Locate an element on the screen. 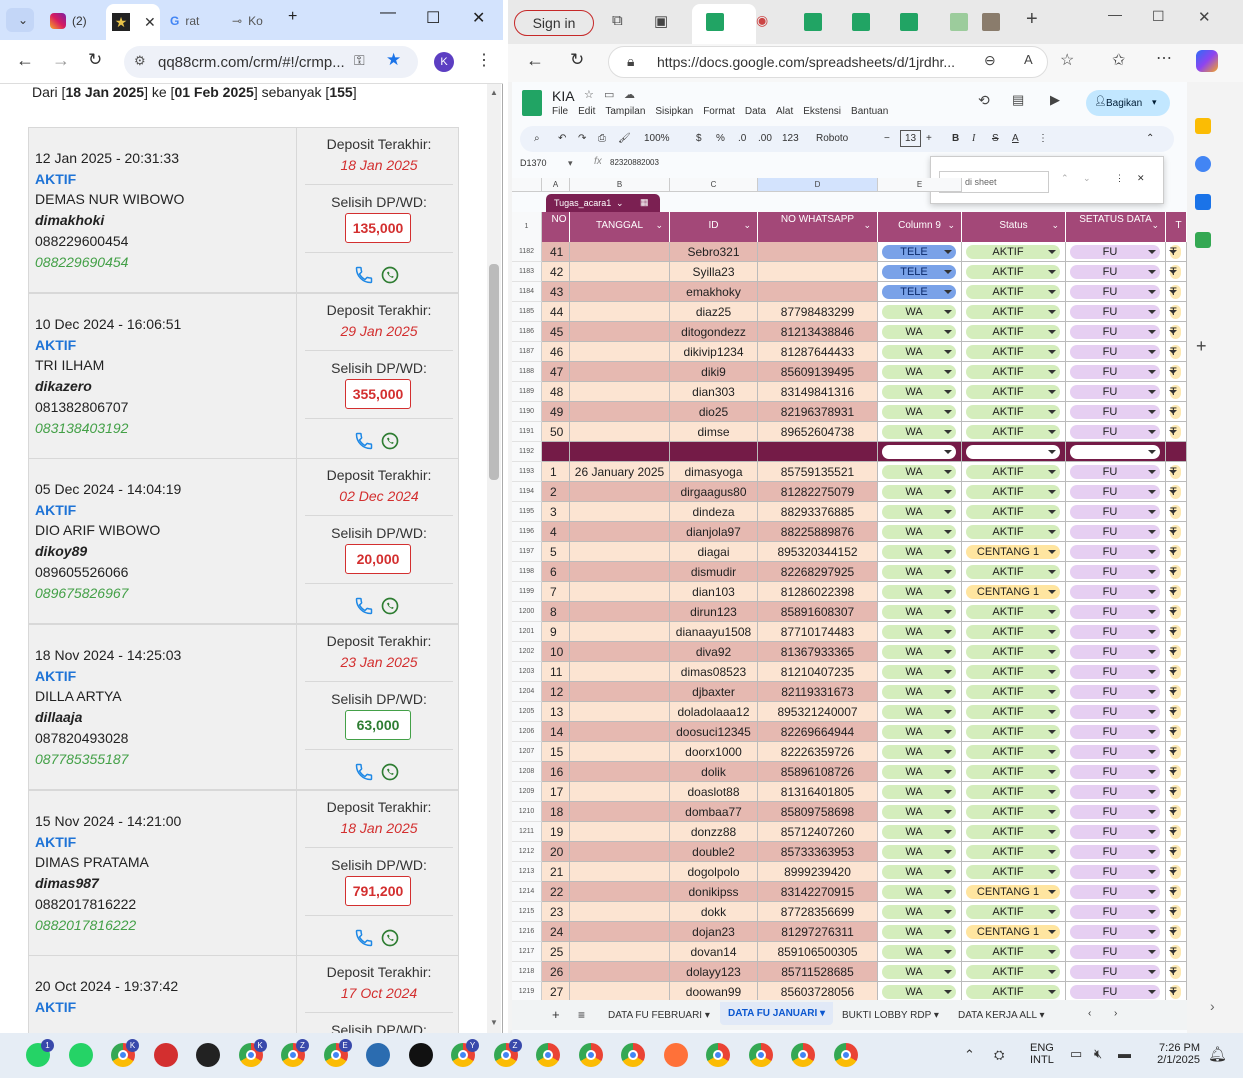  tab-page: ⊸ Ko is located at coordinates (254, 21).